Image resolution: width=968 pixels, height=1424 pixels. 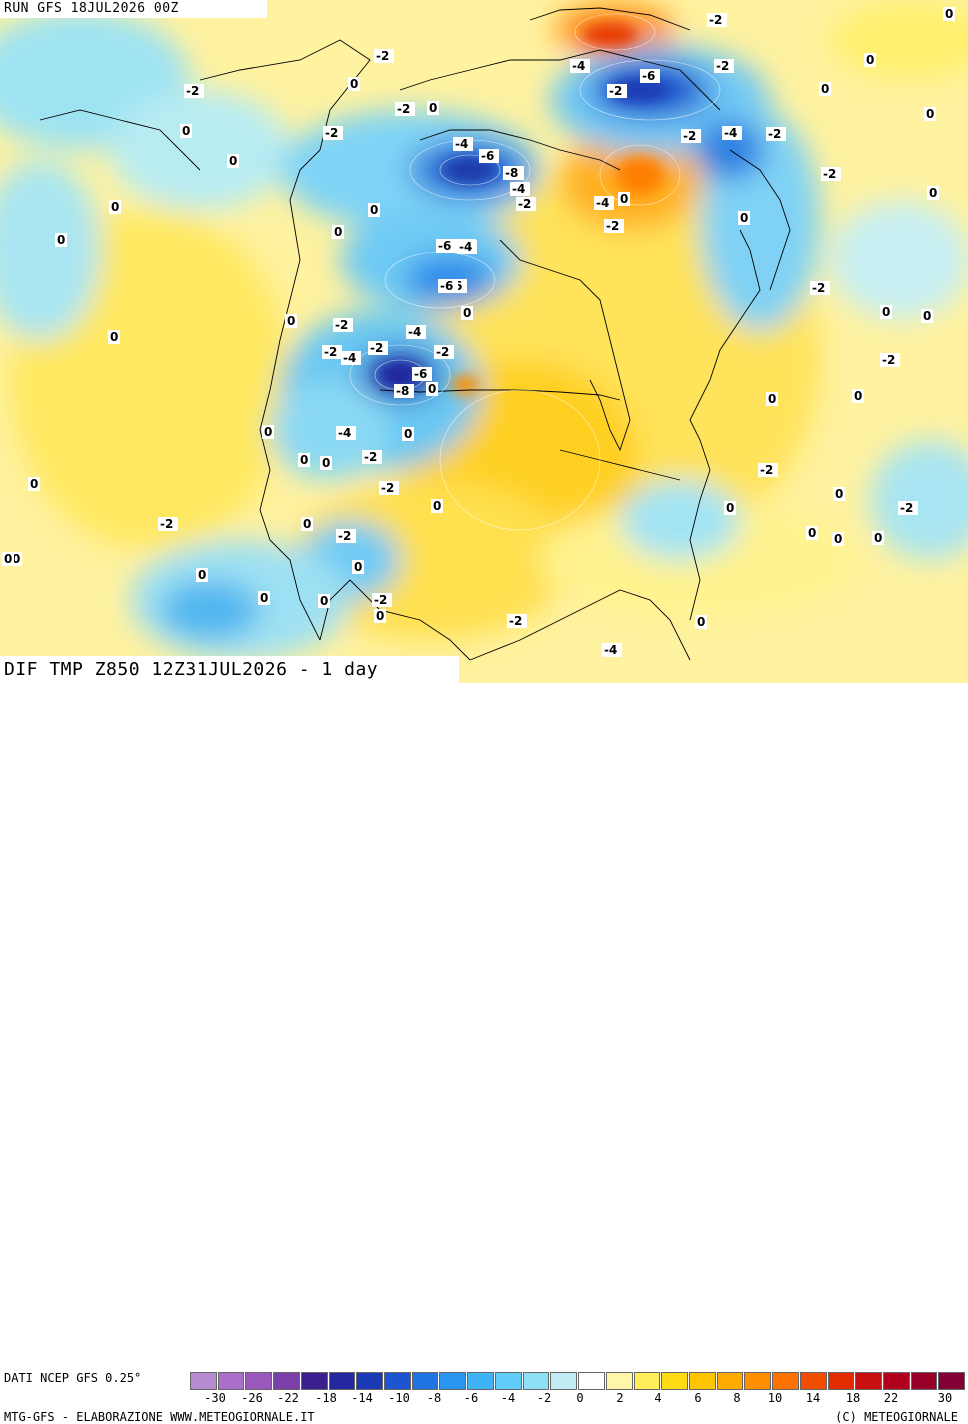 I want to click on legend-tick-label: -14, so click(x=362, y=1398).